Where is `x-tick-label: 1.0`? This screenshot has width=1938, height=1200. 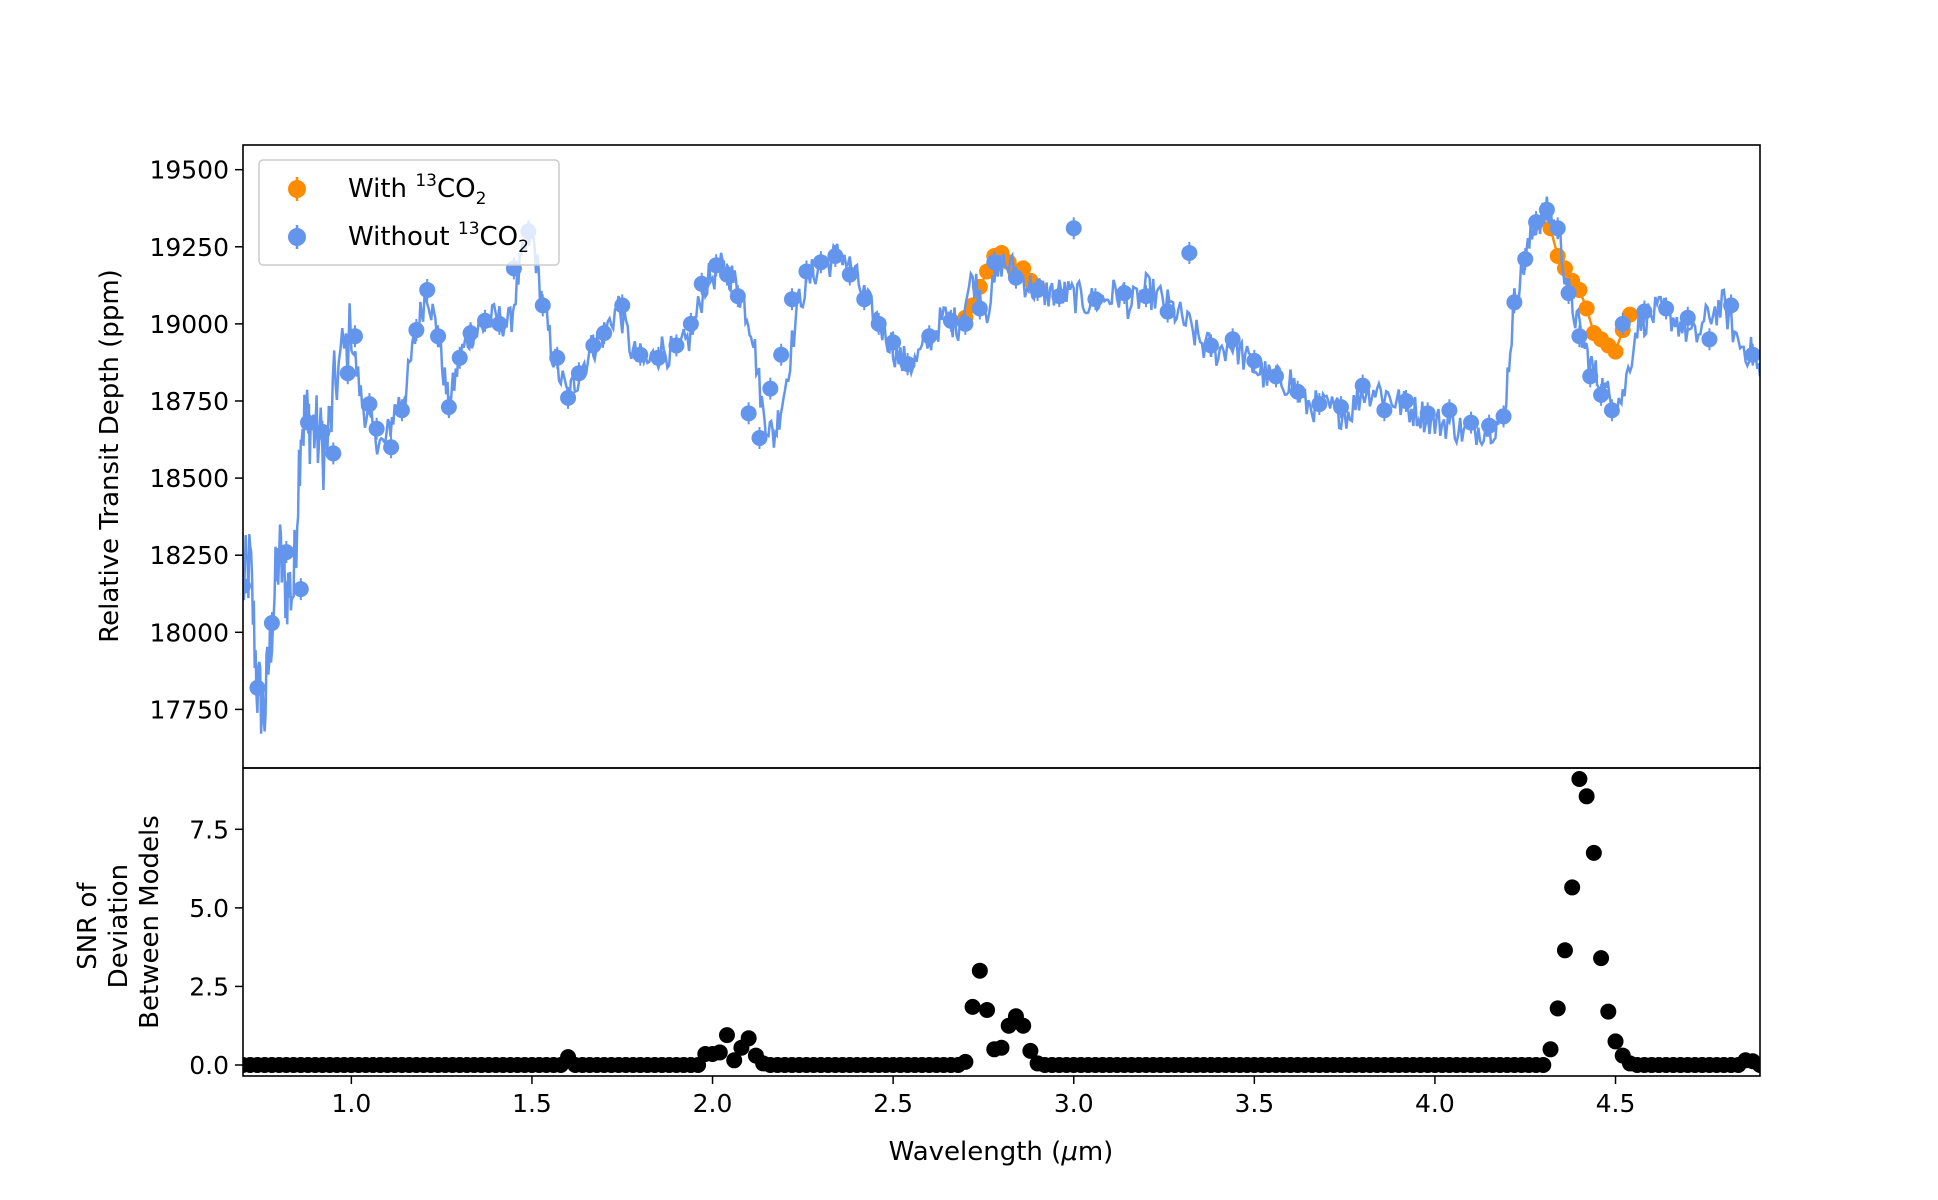 x-tick-label: 1.0 is located at coordinates (351, 1103).